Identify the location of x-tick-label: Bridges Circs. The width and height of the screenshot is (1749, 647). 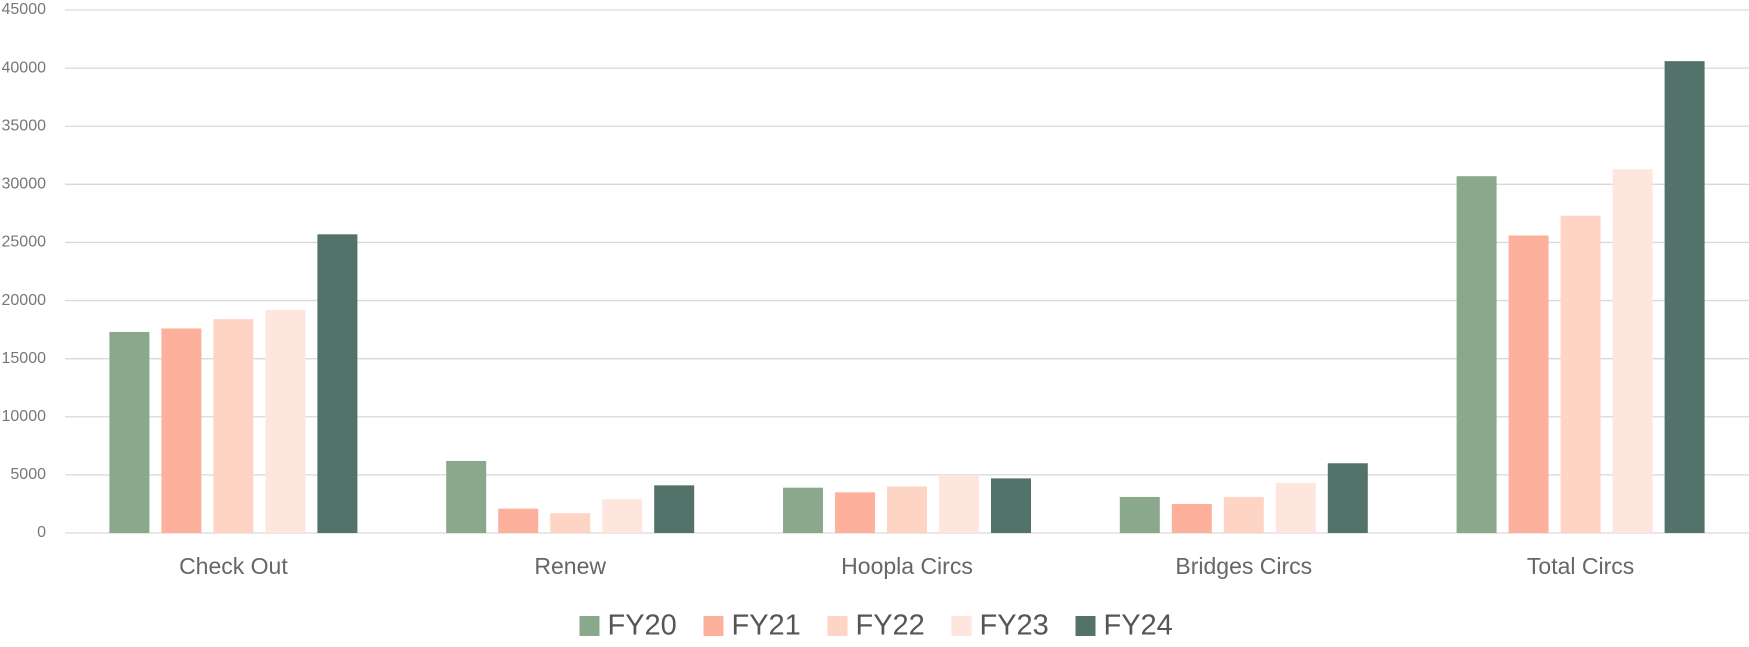
(1243, 566).